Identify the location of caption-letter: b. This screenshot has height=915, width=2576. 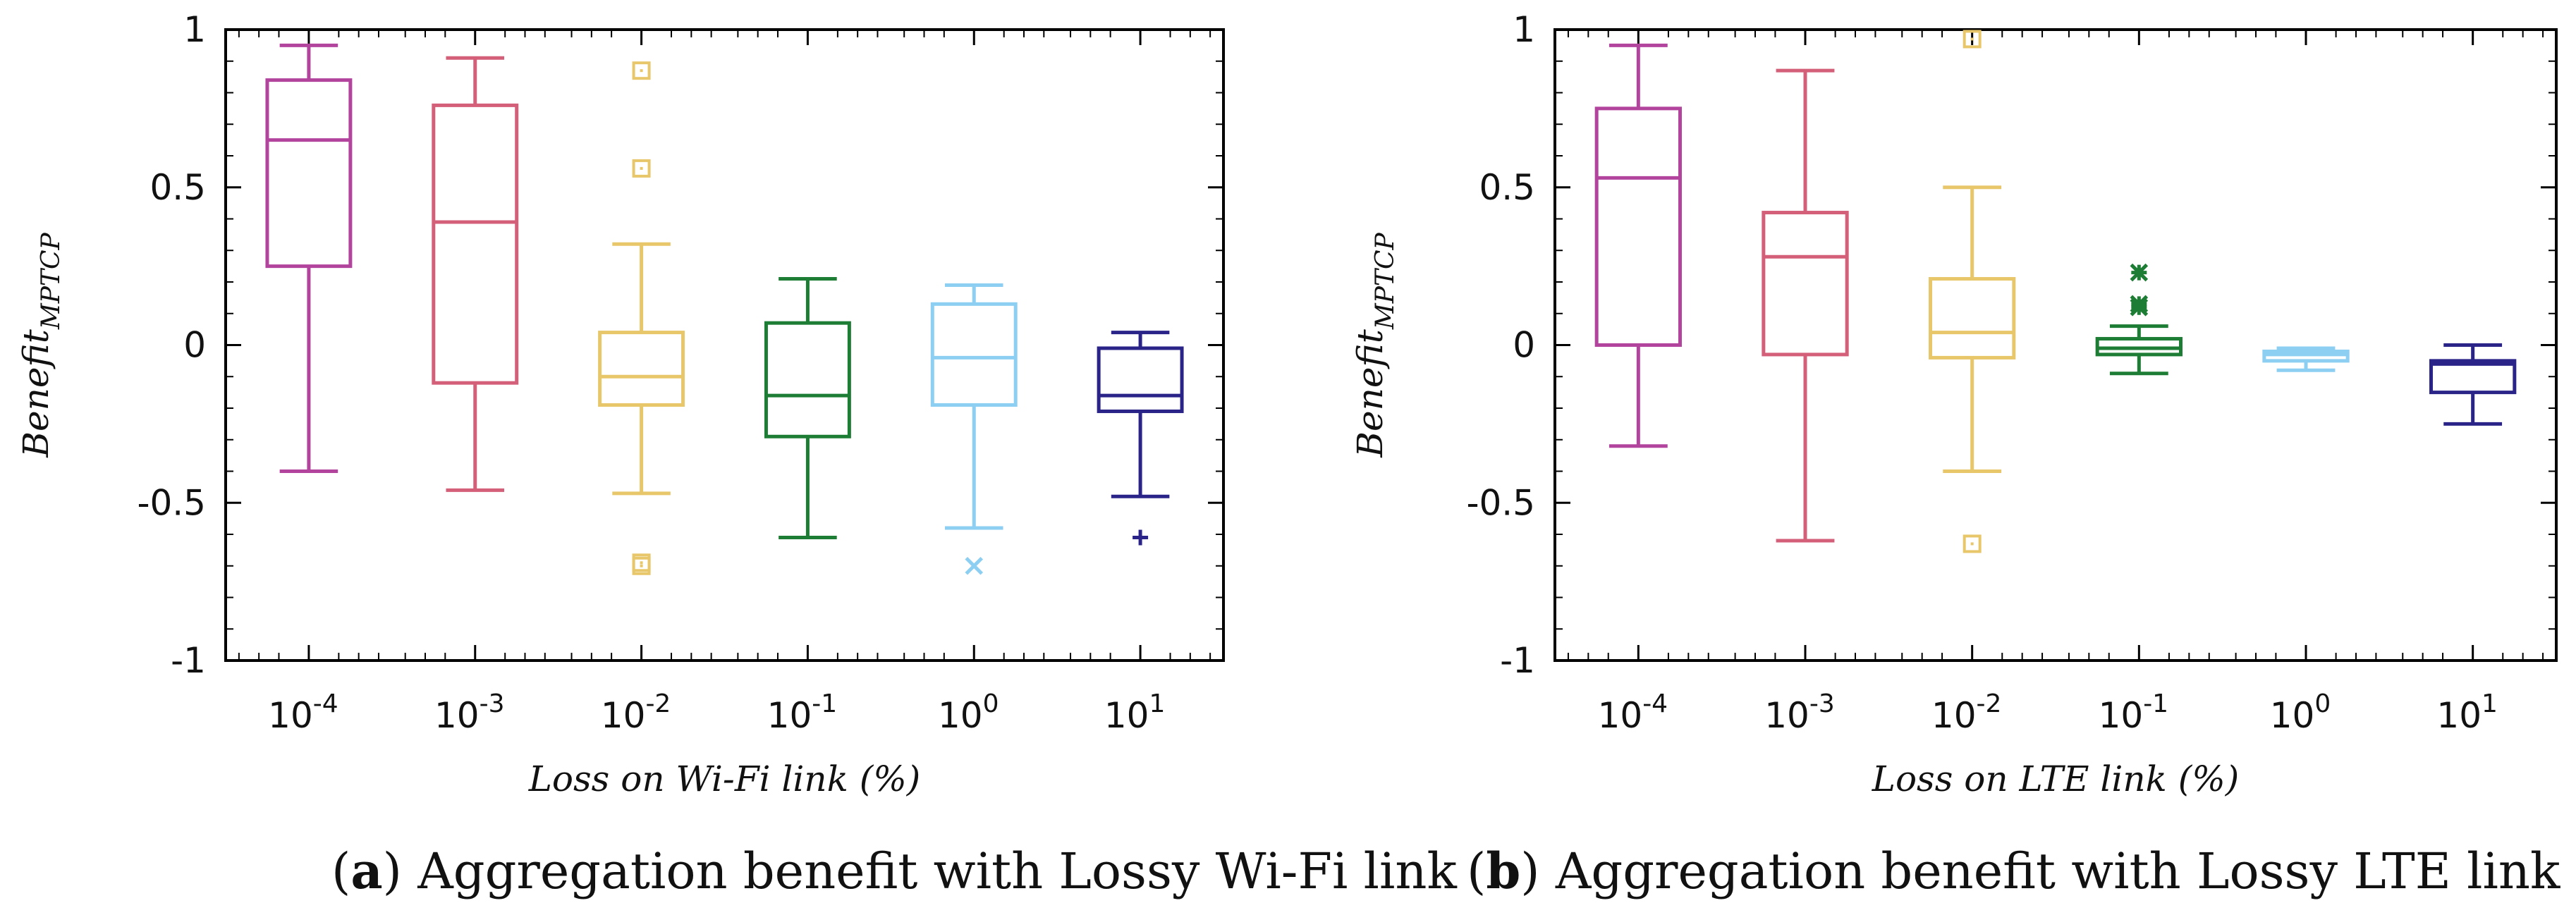
(1503, 871).